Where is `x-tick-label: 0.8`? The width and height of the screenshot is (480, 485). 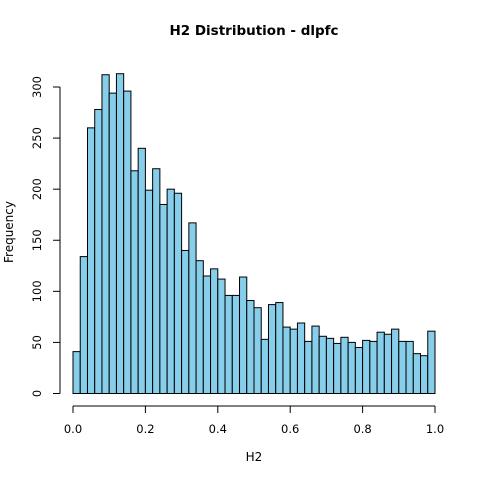 x-tick-label: 0.8 is located at coordinates (362, 429).